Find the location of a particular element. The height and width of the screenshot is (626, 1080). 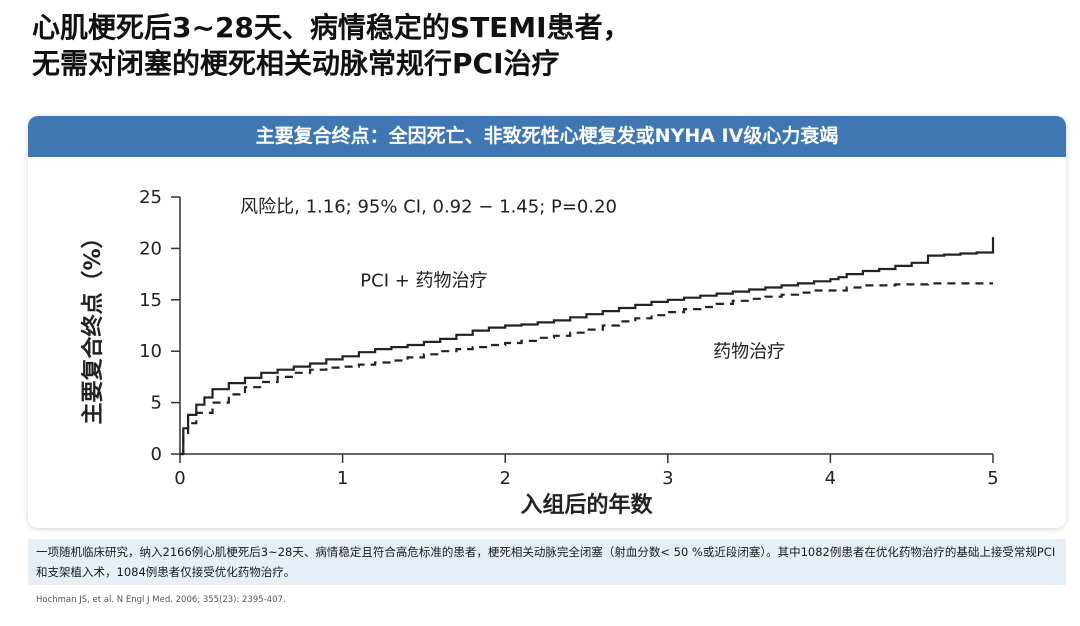

y-tick-label: 20 is located at coordinates (150, 248).